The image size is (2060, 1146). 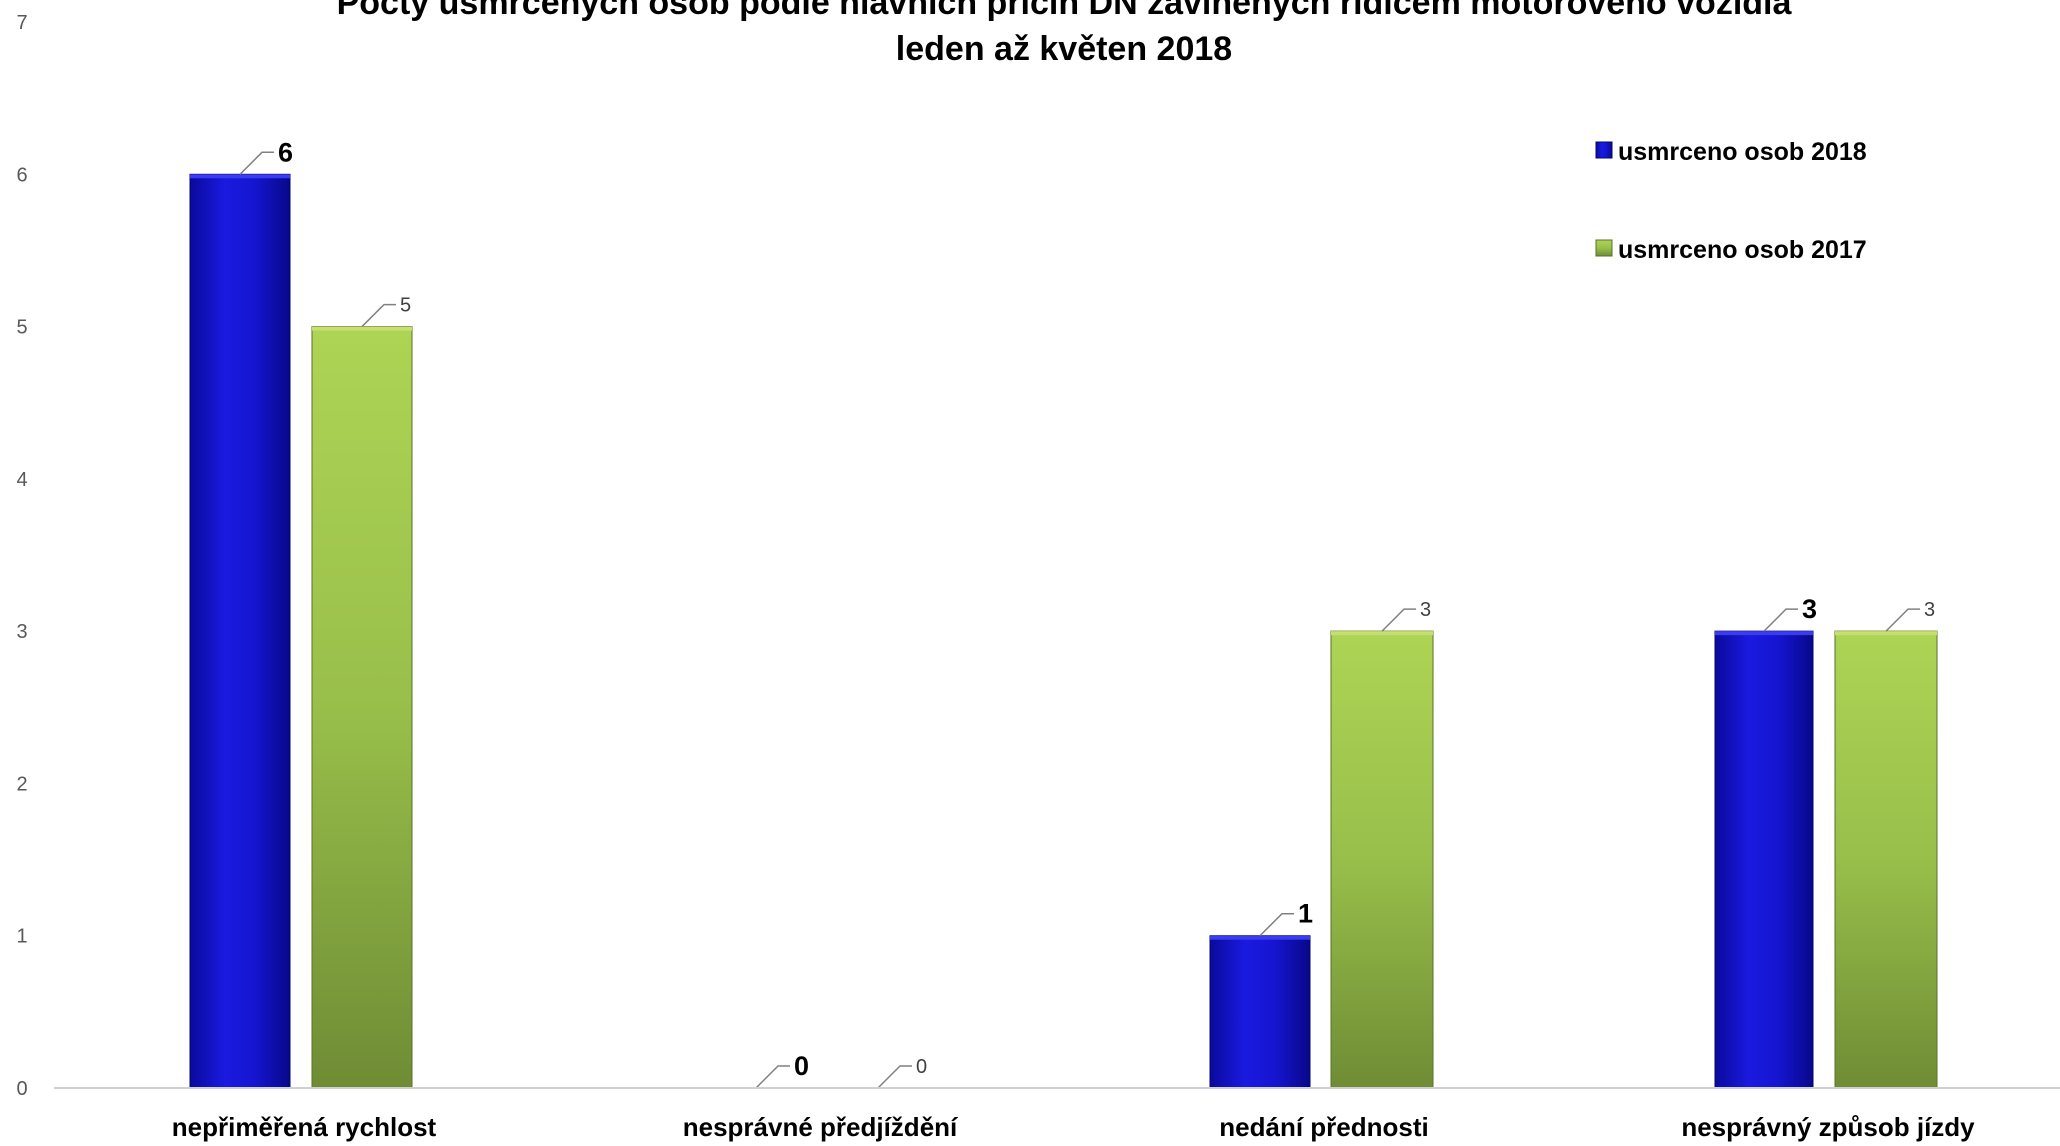 What do you see at coordinates (1742, 152) in the screenshot?
I see `legend-label-2018: usmrceno osob 2018` at bounding box center [1742, 152].